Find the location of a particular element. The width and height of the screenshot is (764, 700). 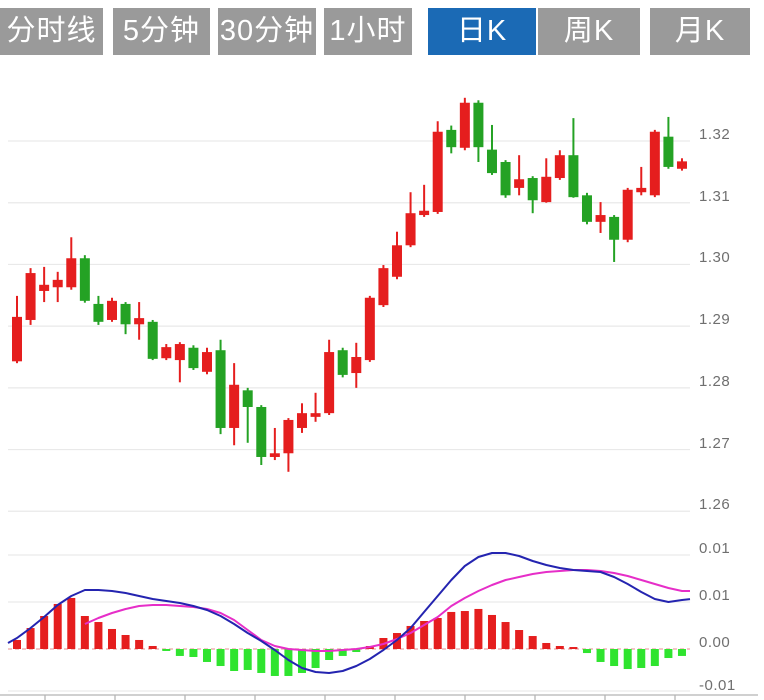

tab-time-line: 分时线 is located at coordinates (51, 31).